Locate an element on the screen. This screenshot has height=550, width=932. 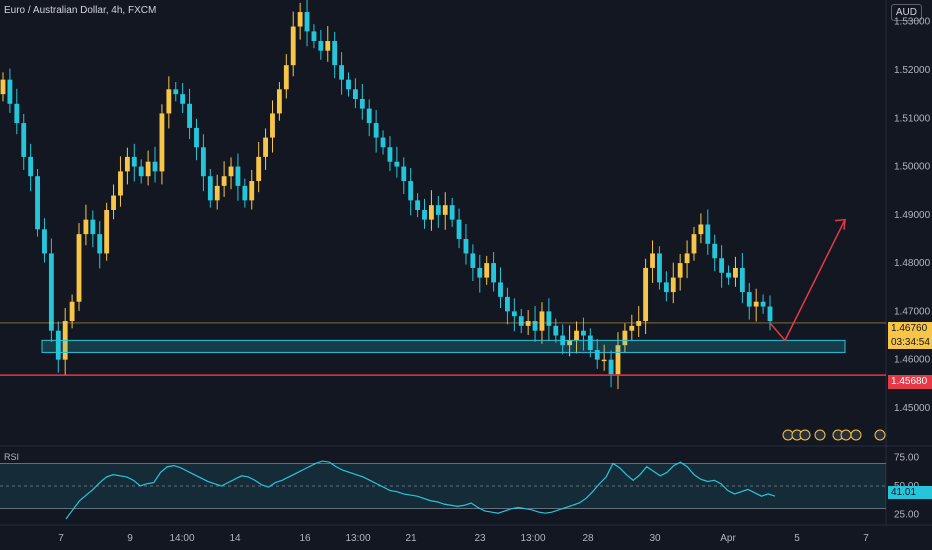
time-axis-tick: 30 is located at coordinates (655, 538).